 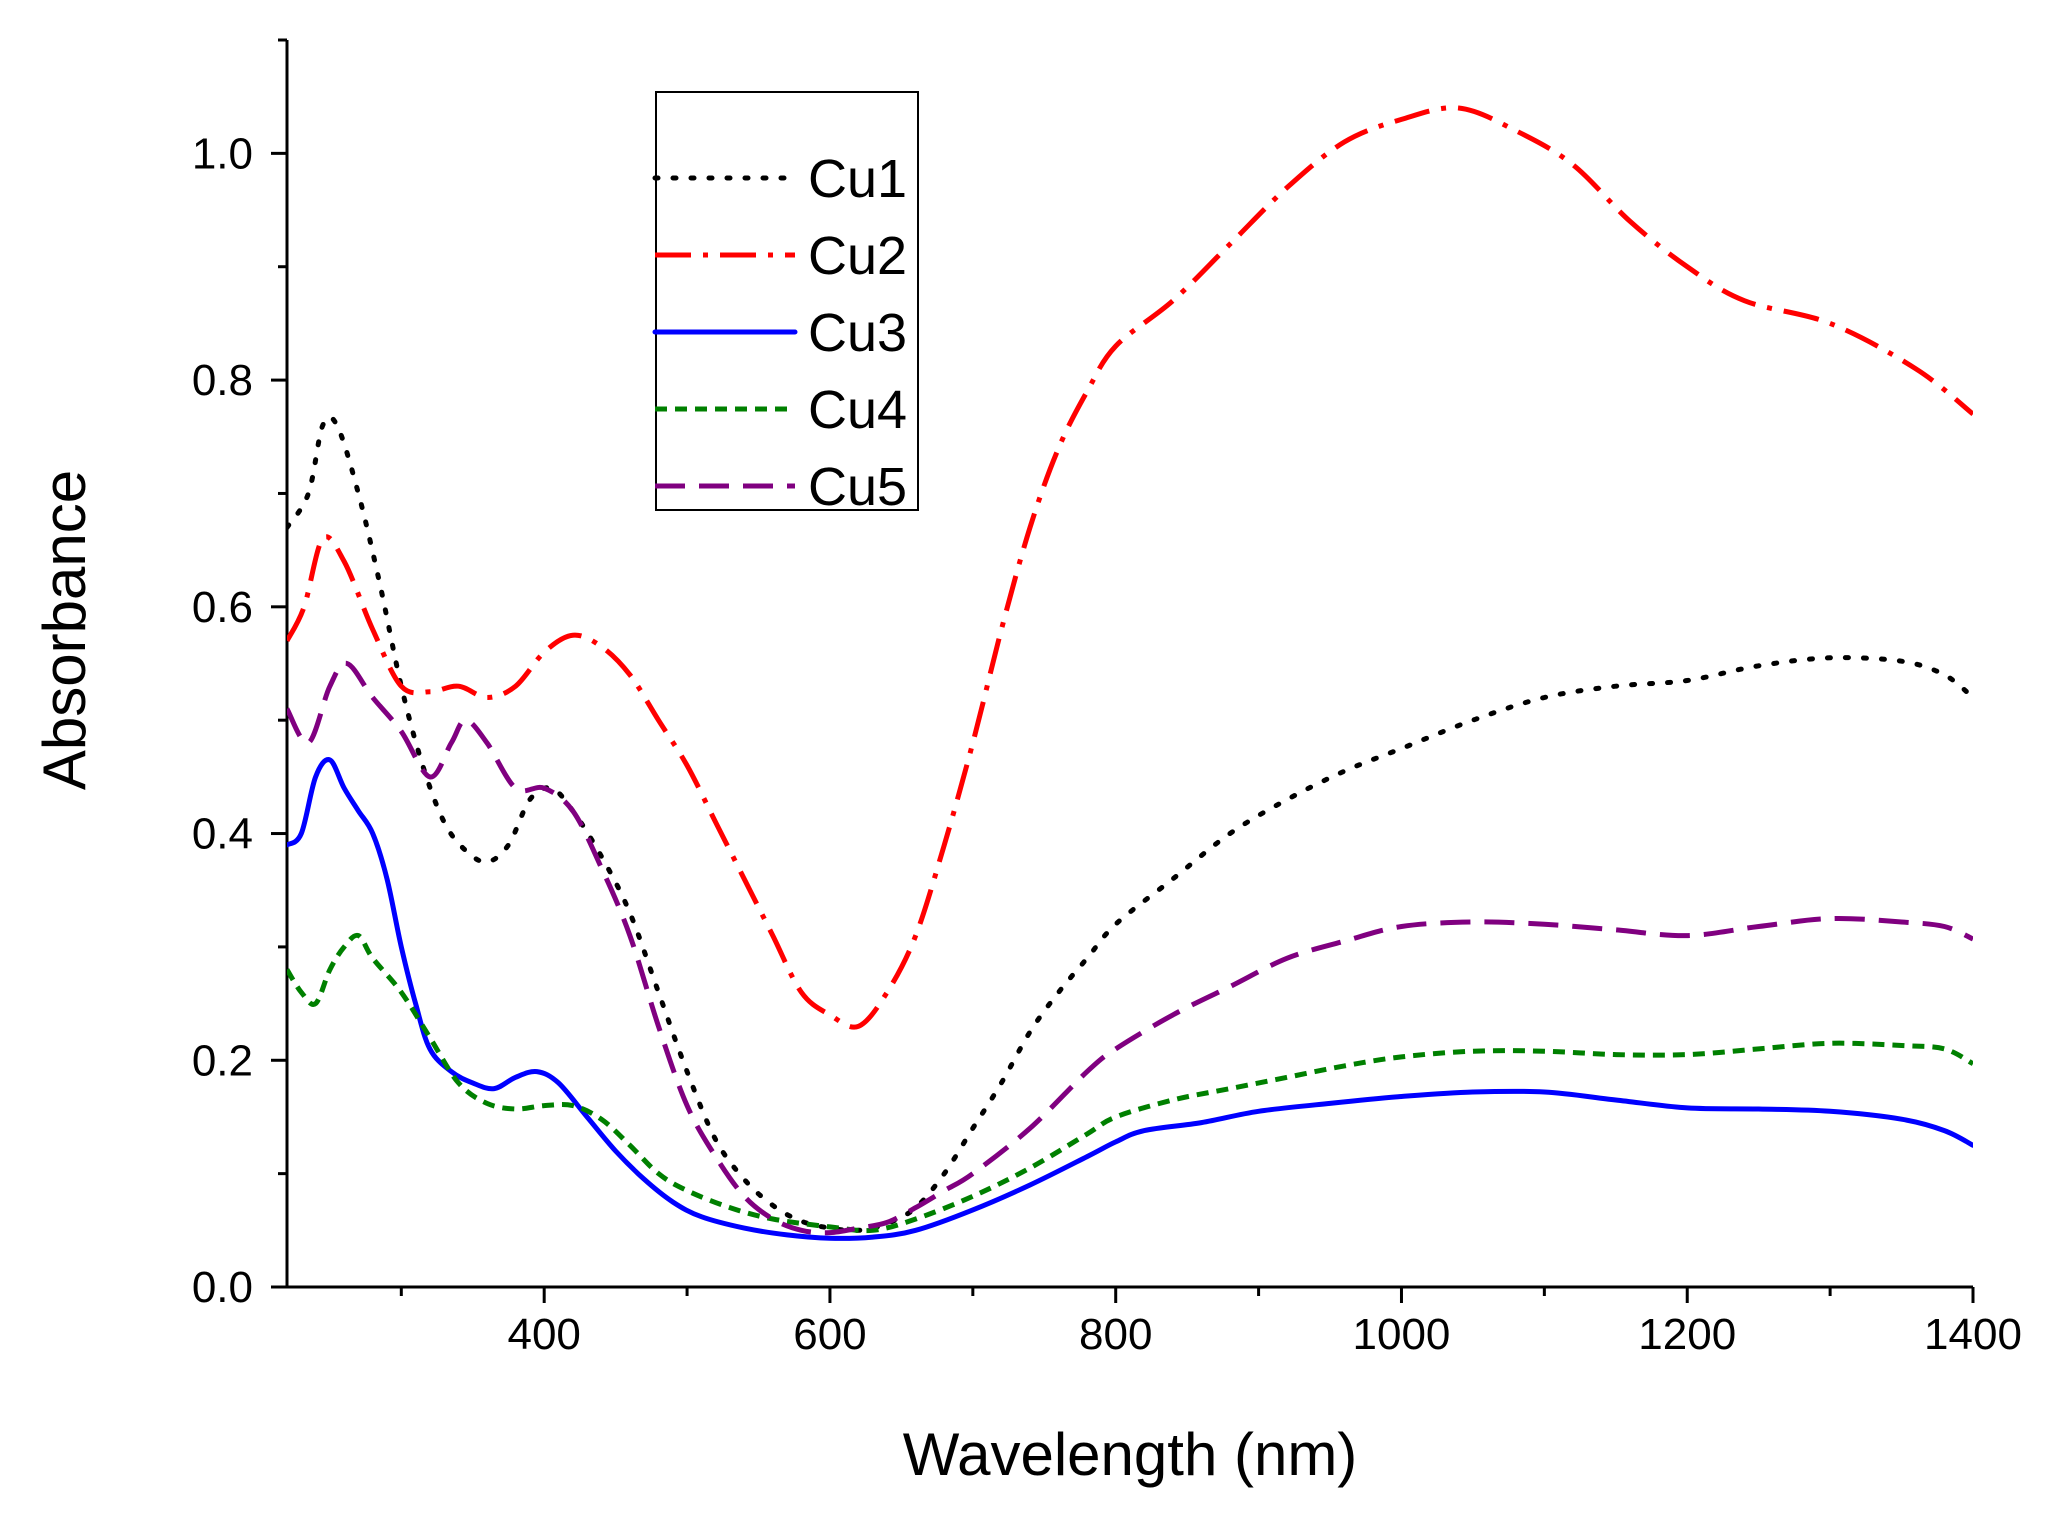 What do you see at coordinates (1402, 1334) in the screenshot?
I see `x-tick-label: 1000` at bounding box center [1402, 1334].